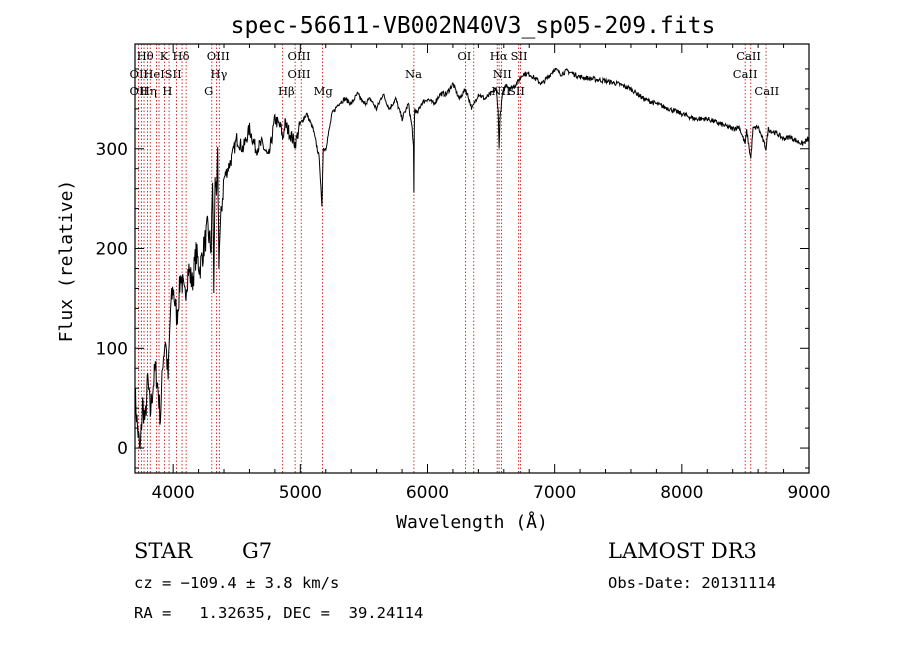 Image resolution: width=900 pixels, height=649 pixels. Describe the element at coordinates (464, 56) in the screenshot. I see `line-label: OI` at that location.